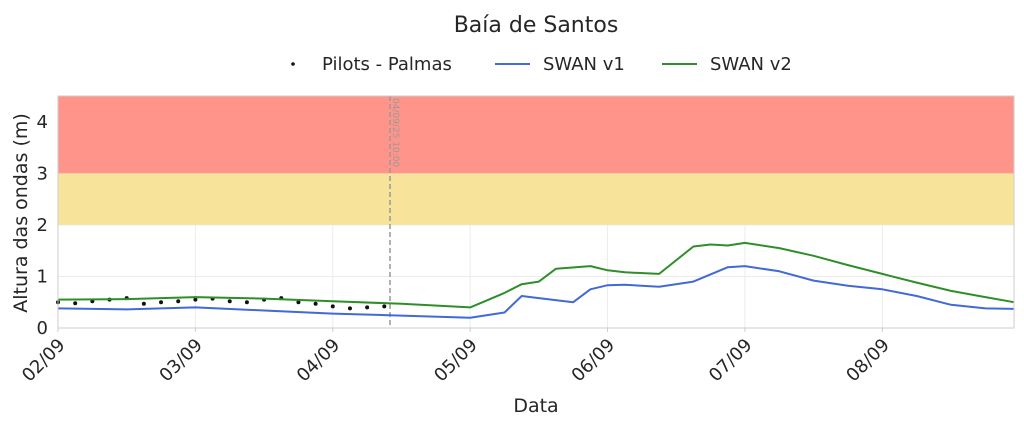  I want to click on y-tick-labels: 0 1 2 3 4, so click(42, 225).